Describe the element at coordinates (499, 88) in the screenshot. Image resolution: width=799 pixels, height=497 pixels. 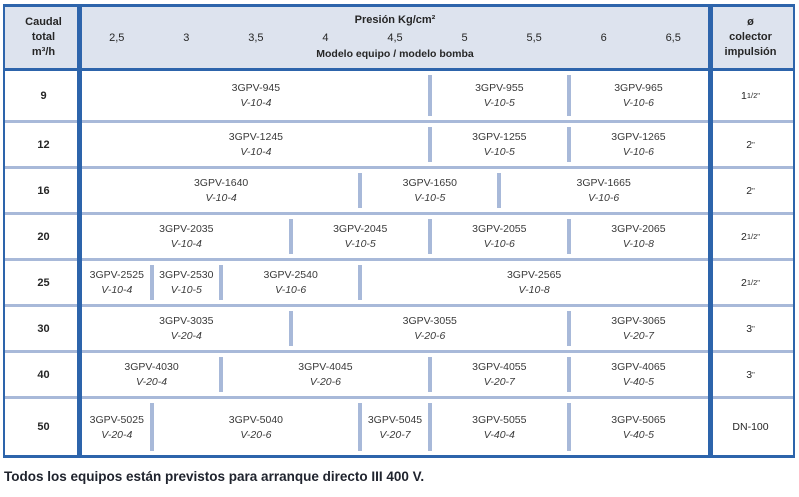
I see `equipment-model: 3GPV-955` at that location.